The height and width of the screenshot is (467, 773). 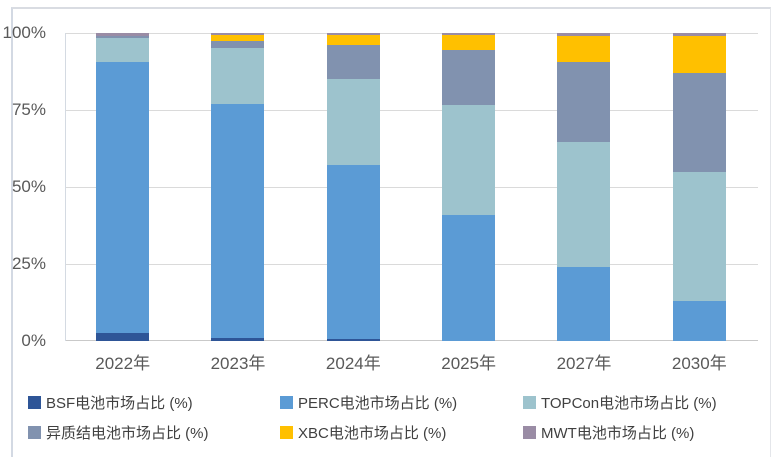 What do you see at coordinates (119, 403) in the screenshot?
I see `legend-label: BSF电池市场占比 (%)` at bounding box center [119, 403].